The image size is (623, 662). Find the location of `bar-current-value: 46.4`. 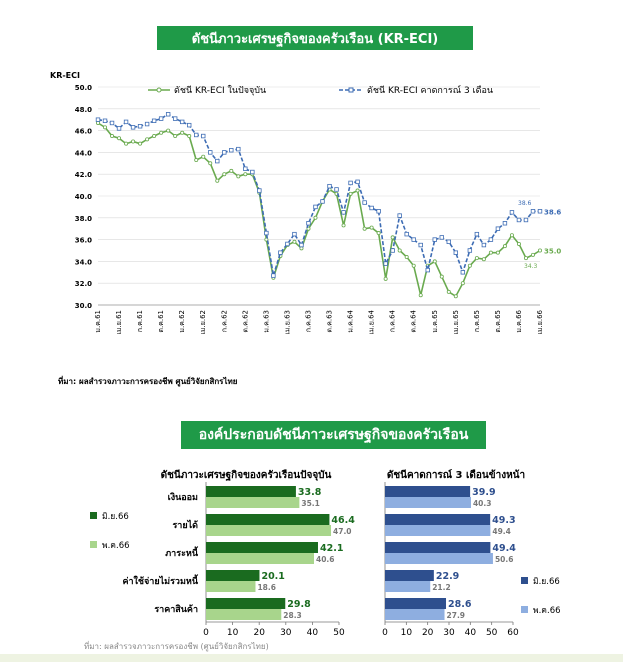

bar-current-value: 46.4 is located at coordinates (343, 520).